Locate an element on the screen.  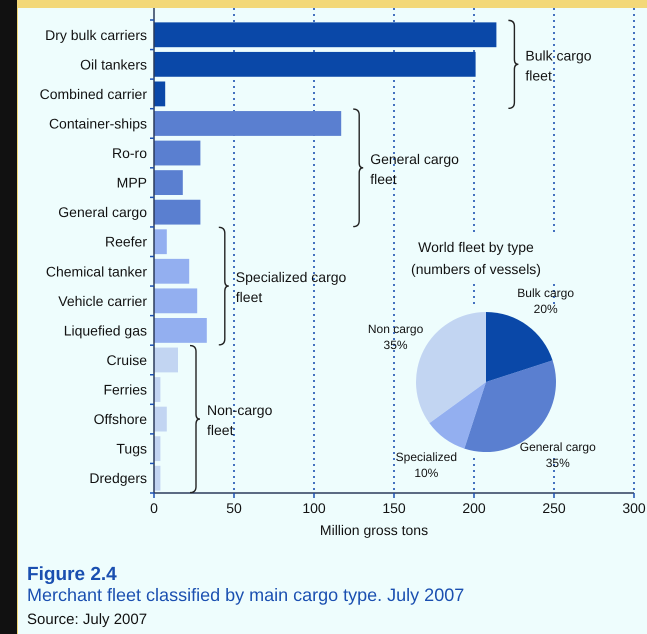
data-label: 20% is located at coordinates (546, 309).